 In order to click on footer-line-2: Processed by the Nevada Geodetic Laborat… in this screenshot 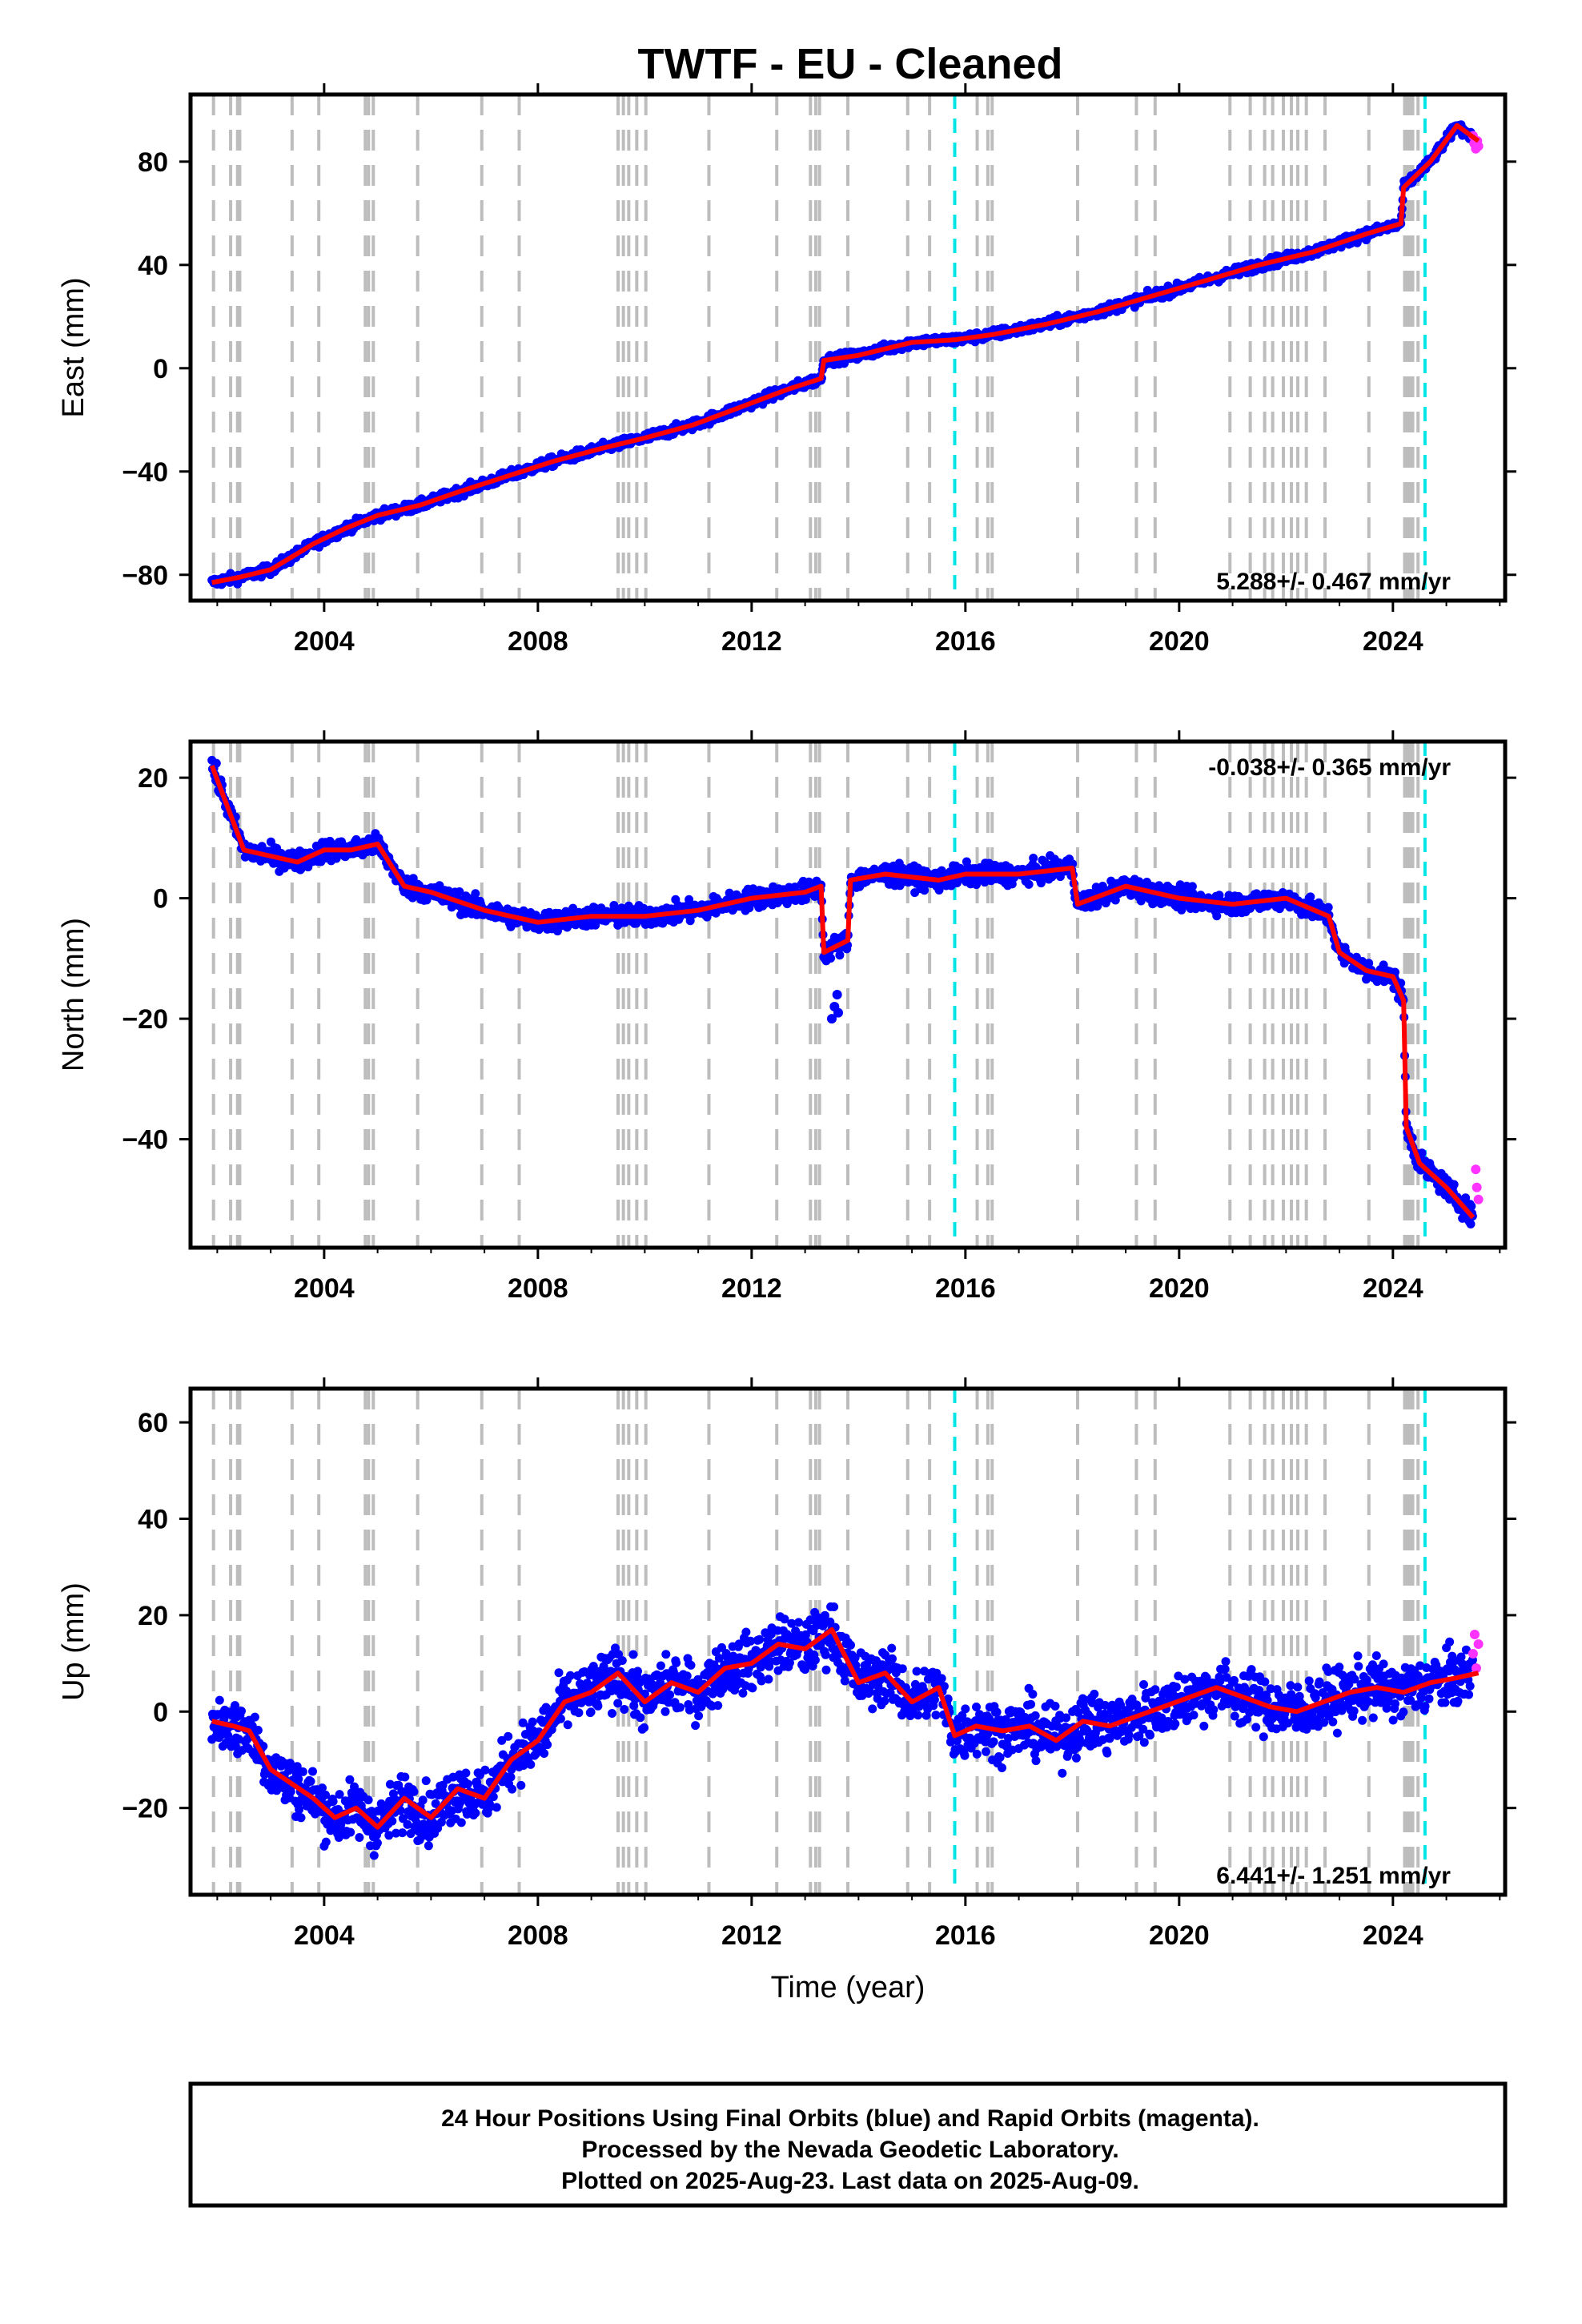, I will do `click(849, 2150)`.